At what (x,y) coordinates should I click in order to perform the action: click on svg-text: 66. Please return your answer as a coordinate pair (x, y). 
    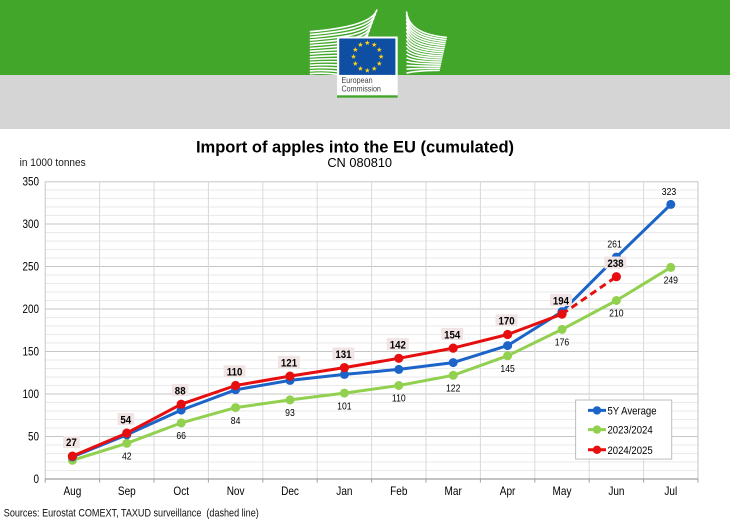
    Looking at the image, I should click on (181, 436).